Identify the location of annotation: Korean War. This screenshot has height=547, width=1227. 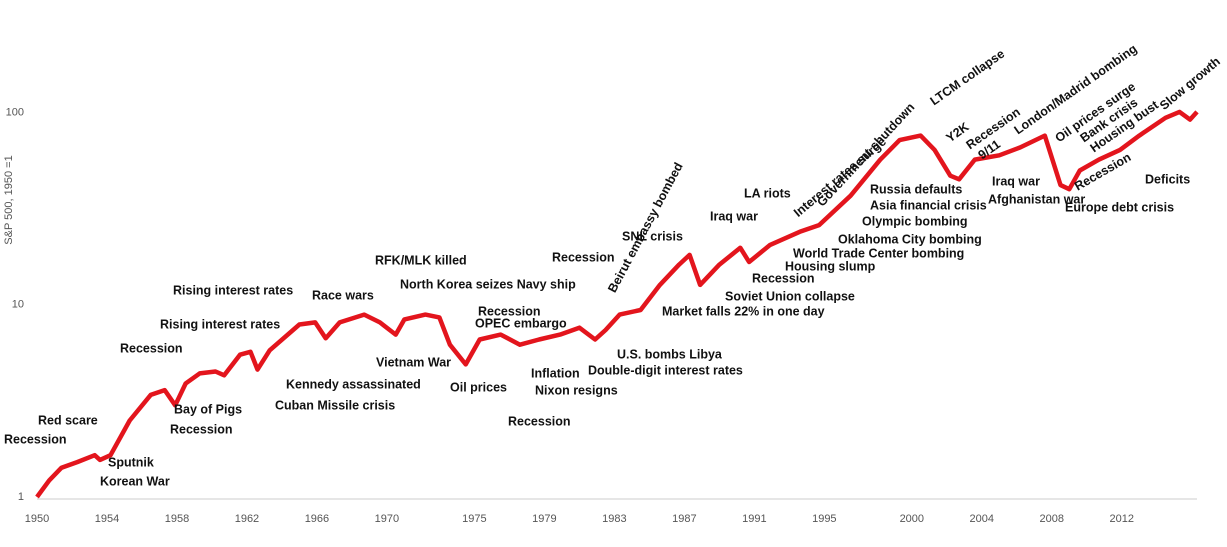
(135, 481).